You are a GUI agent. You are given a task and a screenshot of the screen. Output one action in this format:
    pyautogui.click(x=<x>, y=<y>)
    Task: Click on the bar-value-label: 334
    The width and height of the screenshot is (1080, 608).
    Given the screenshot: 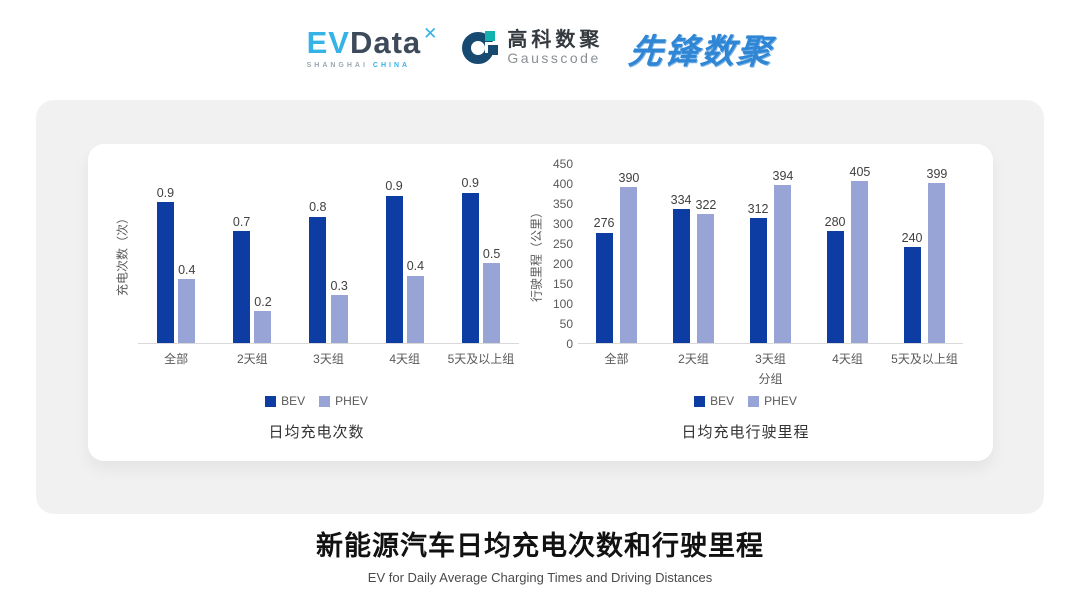 What is the action you would take?
    pyautogui.click(x=681, y=199)
    